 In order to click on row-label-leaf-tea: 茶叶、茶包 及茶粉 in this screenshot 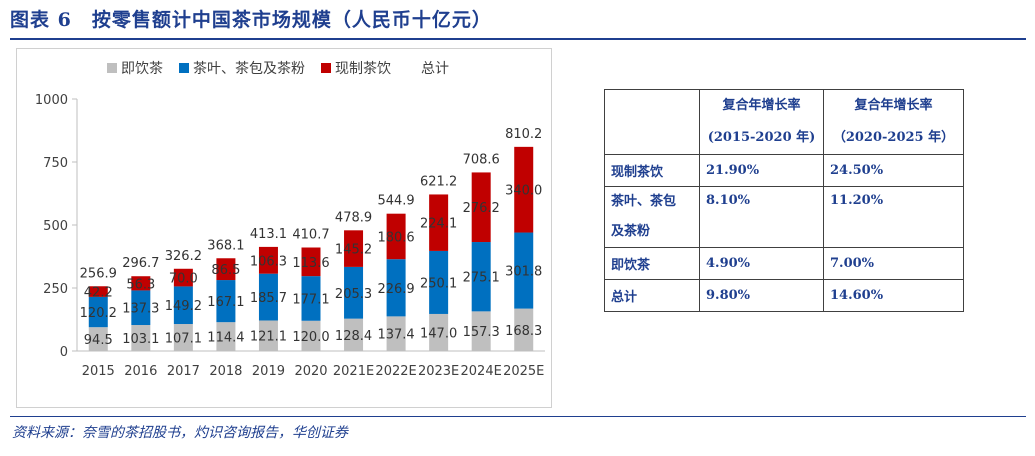, I will do `click(652, 217)`.